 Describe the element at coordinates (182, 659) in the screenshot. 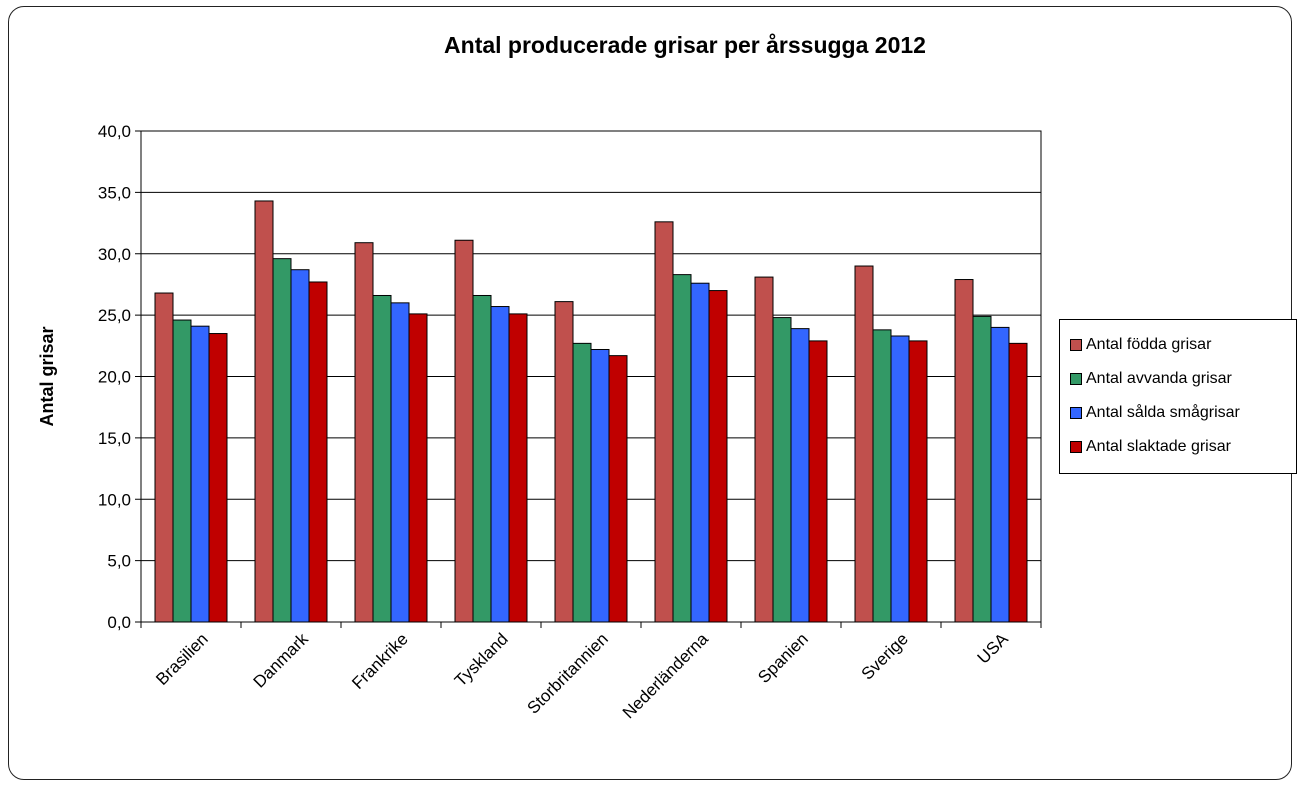

I see `x-tick-label: Brasilien` at that location.